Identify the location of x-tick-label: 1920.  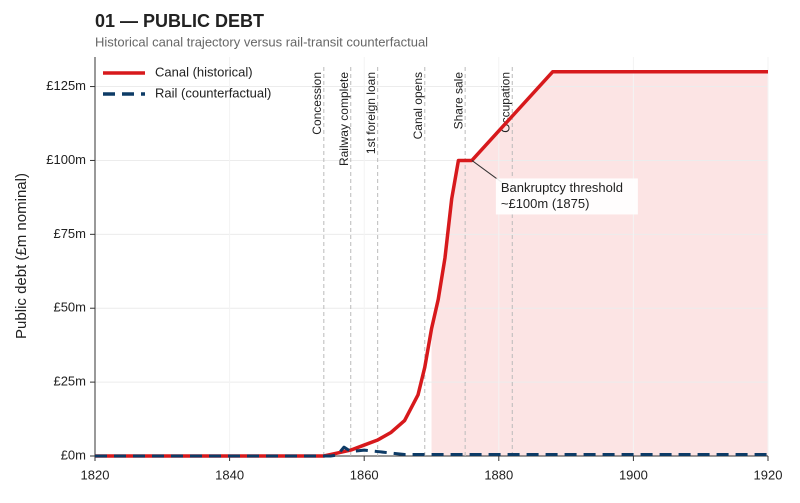
(768, 474).